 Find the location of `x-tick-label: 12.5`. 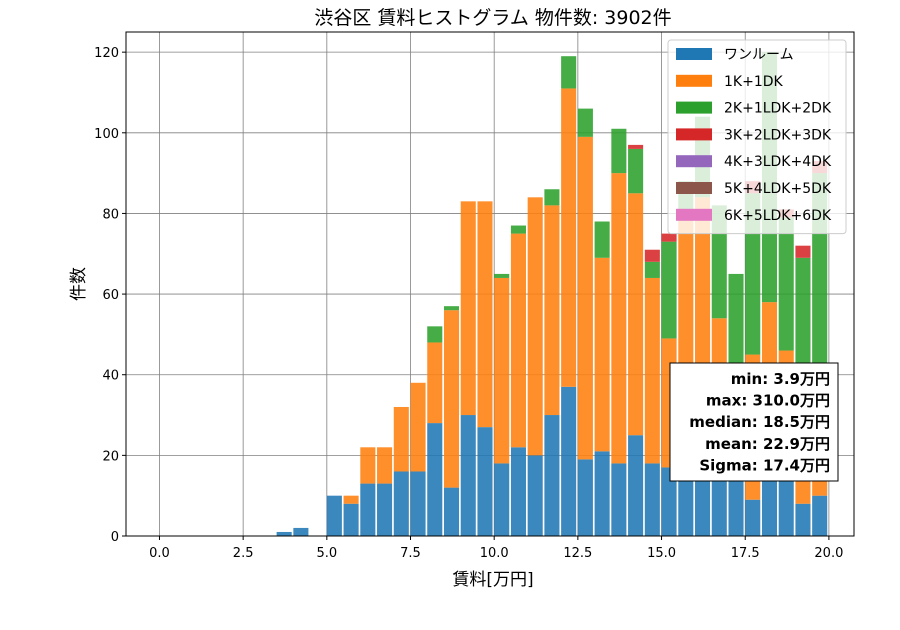

x-tick-label: 12.5 is located at coordinates (577, 553).